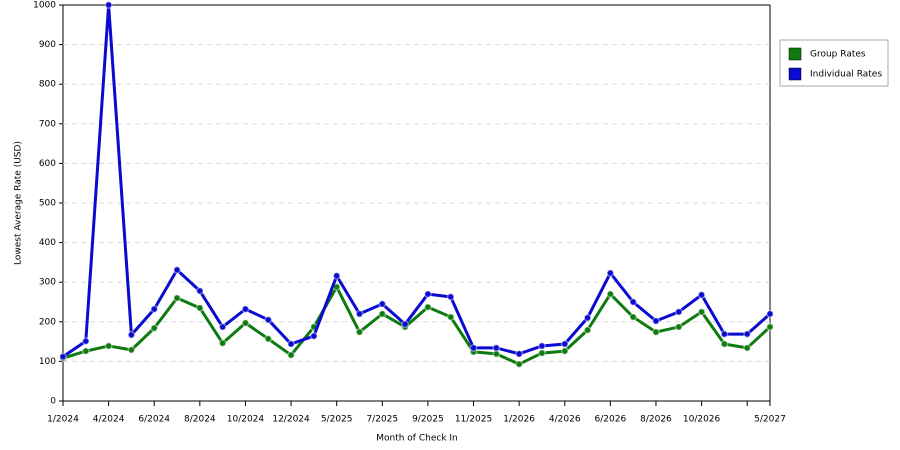 Image resolution: width=900 pixels, height=450 pixels. I want to click on x-tick-label: 11/2025, so click(473, 420).